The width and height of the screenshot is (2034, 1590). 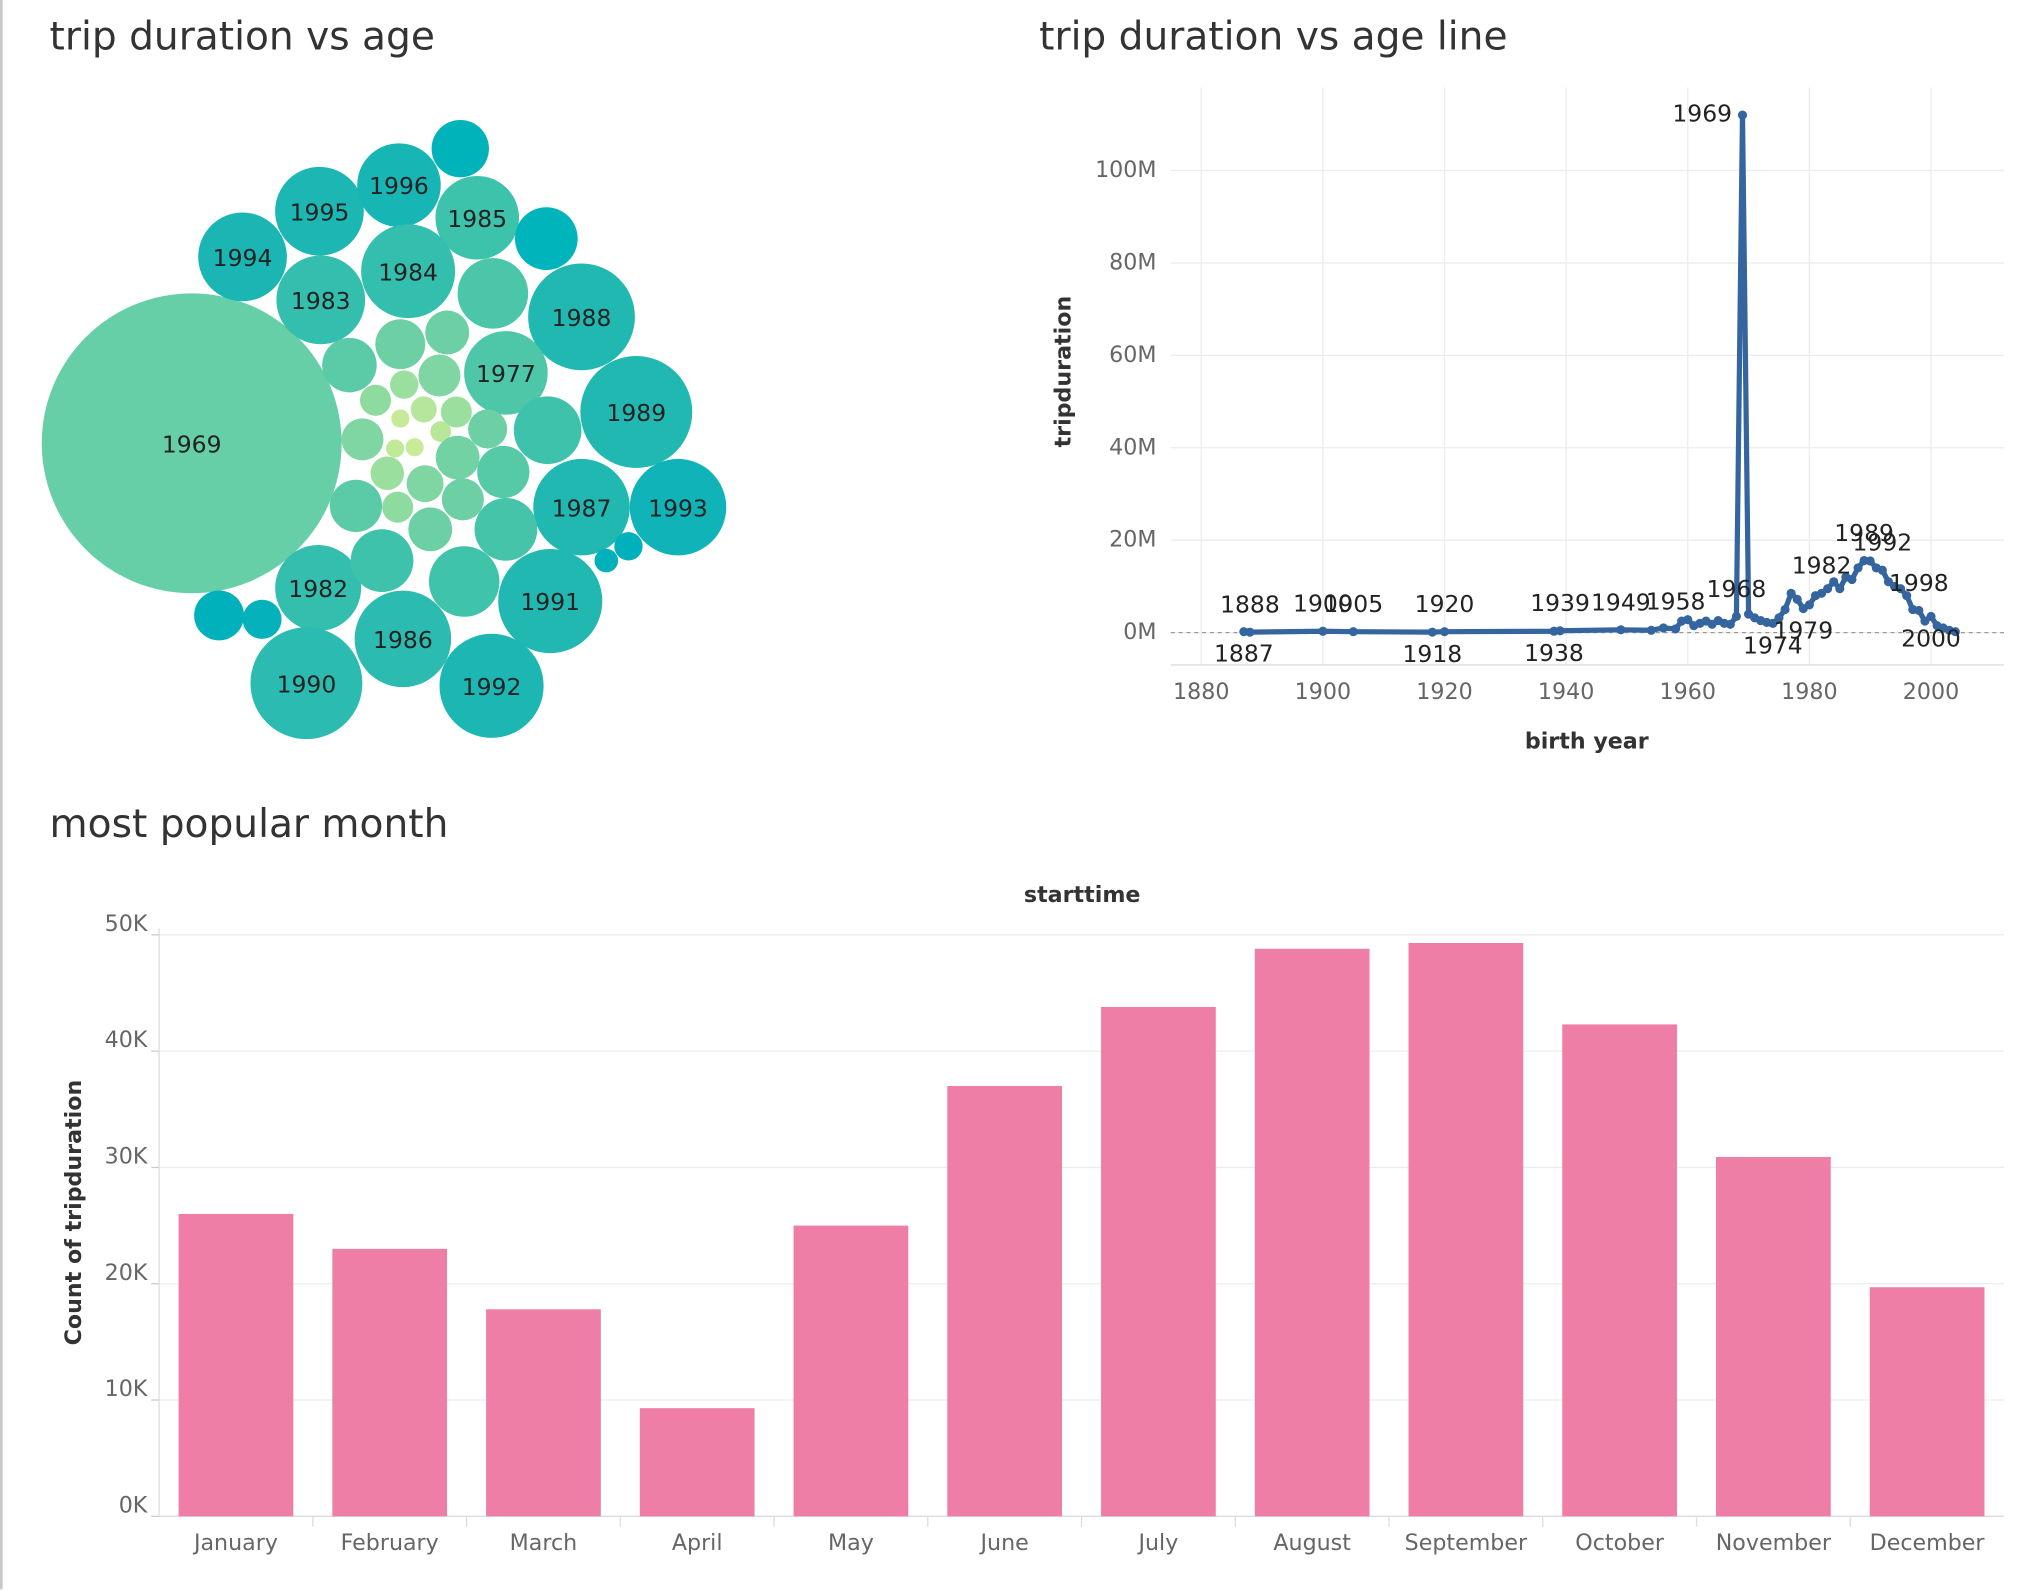 What do you see at coordinates (1444, 692) in the screenshot?
I see `x-tick-label: 1920` at bounding box center [1444, 692].